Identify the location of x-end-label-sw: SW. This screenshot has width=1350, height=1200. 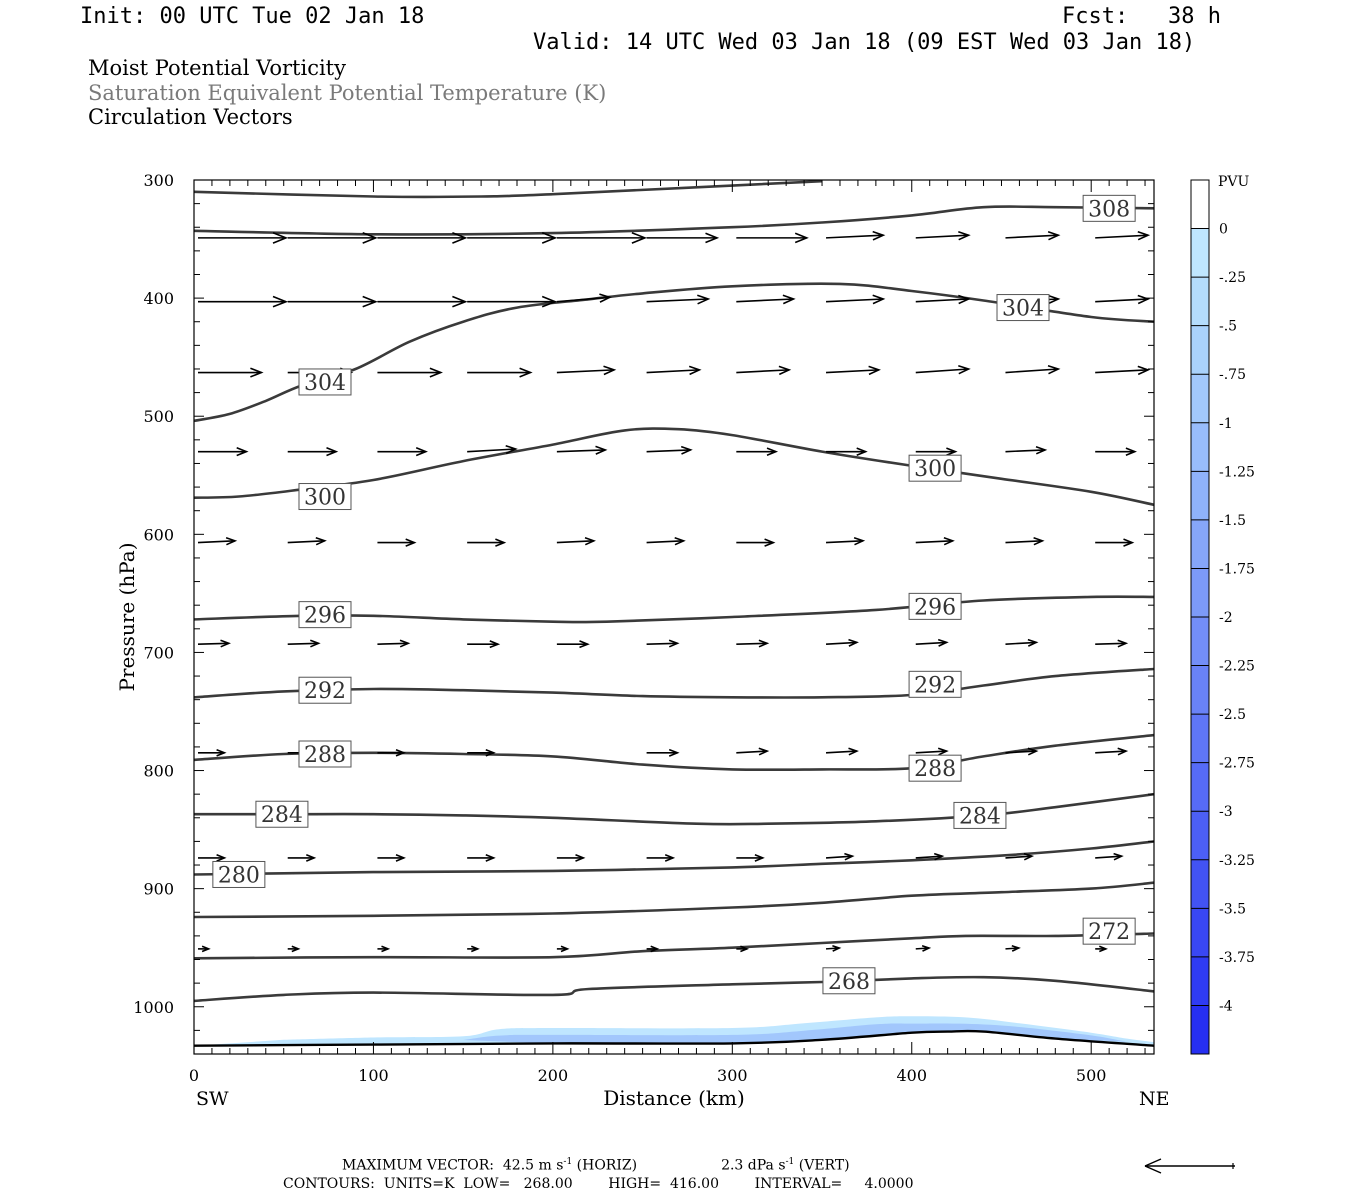
(212, 1099).